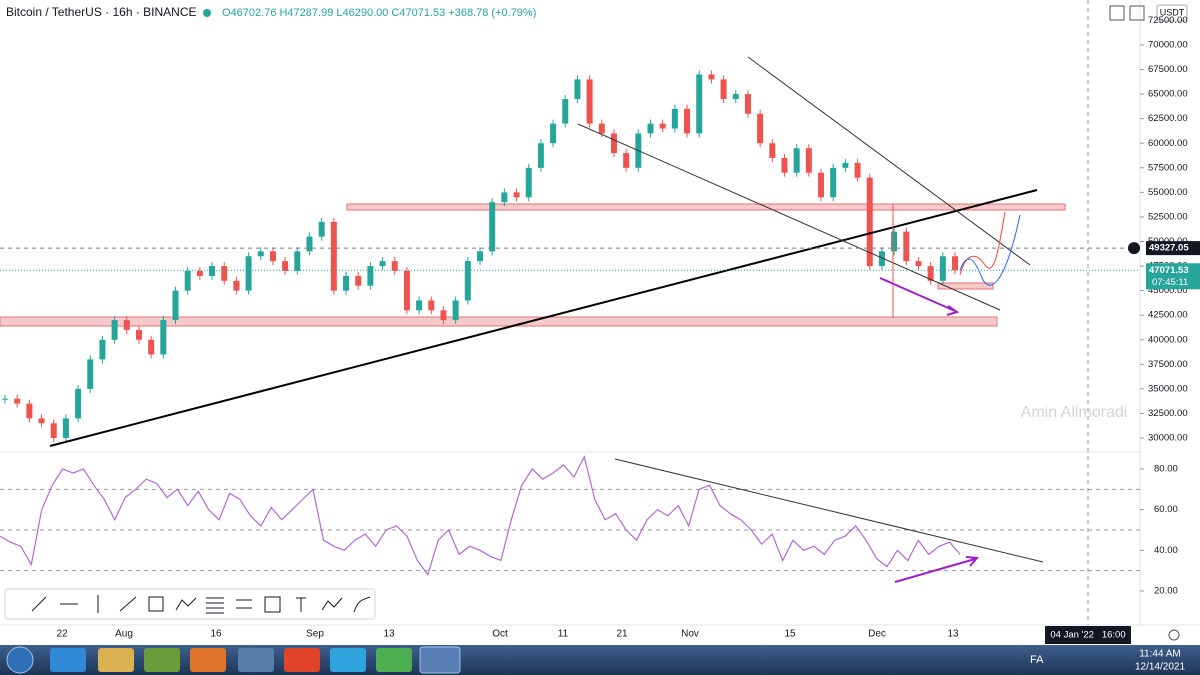 Image resolution: width=1200 pixels, height=675 pixels. I want to click on x-tick-label: 13, so click(389, 634).